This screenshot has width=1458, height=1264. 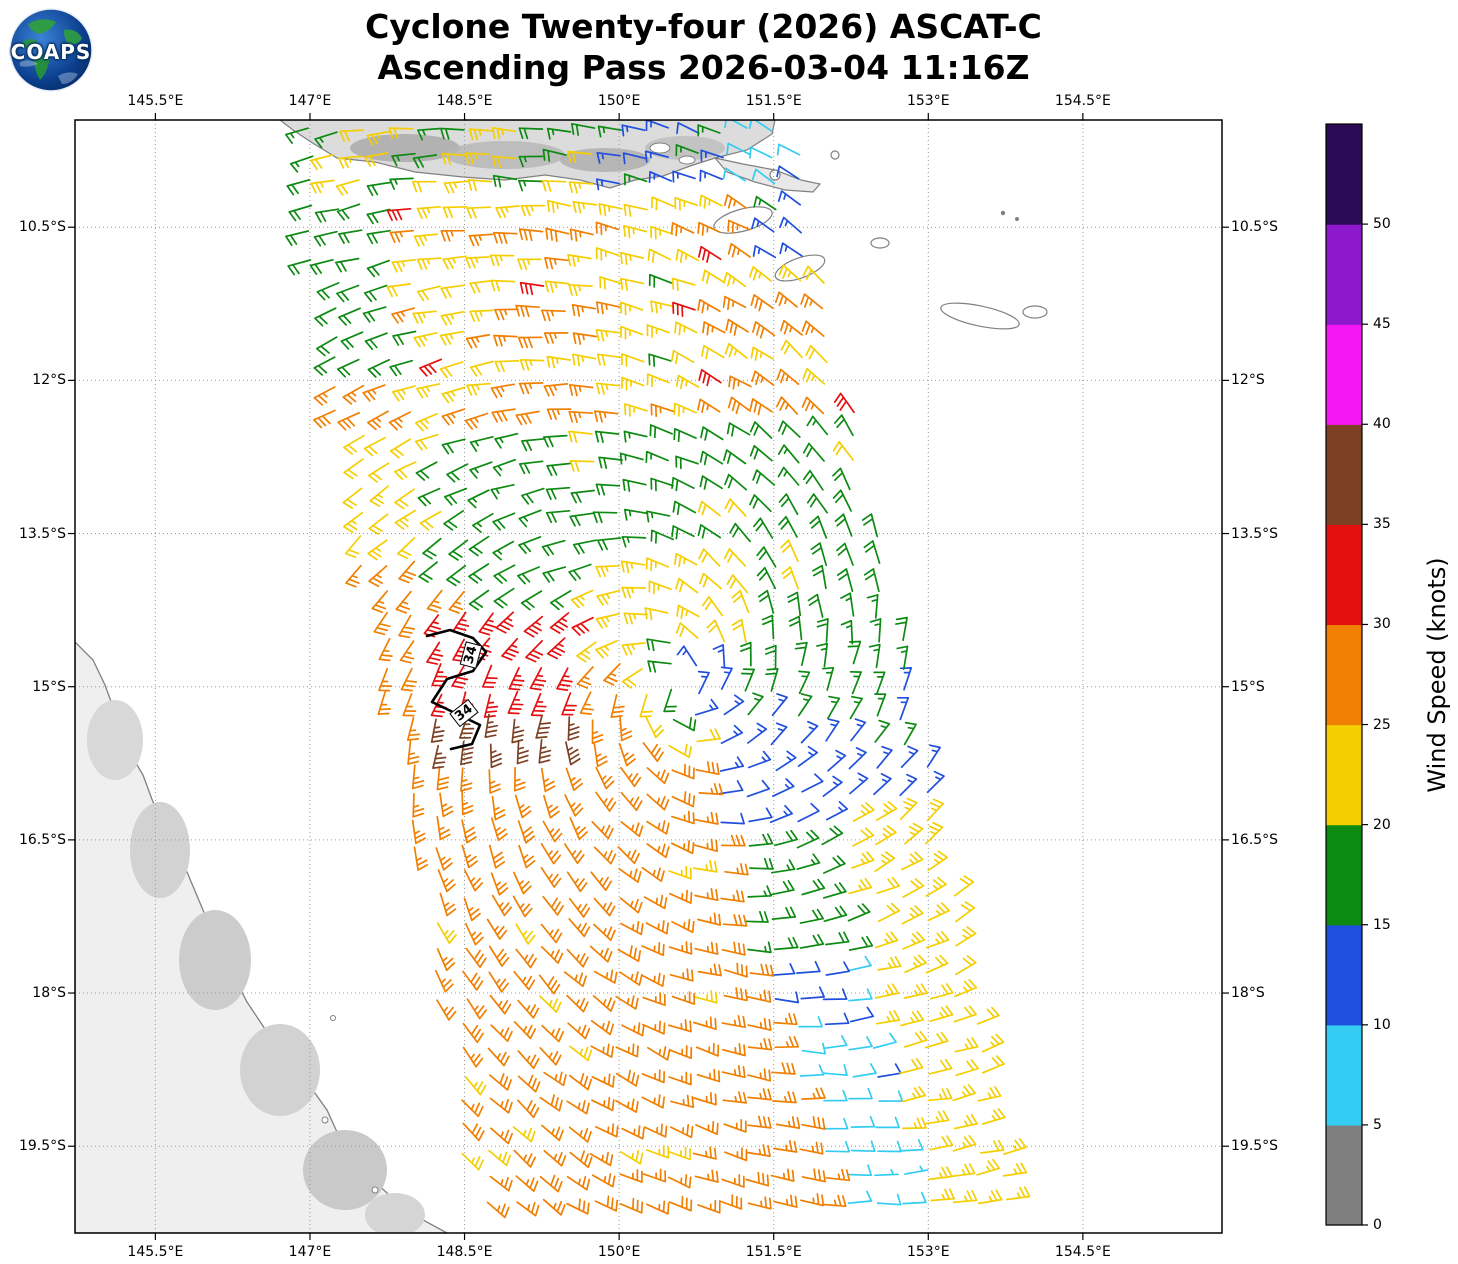 I want to click on colorbar, so click(x=1346, y=674).